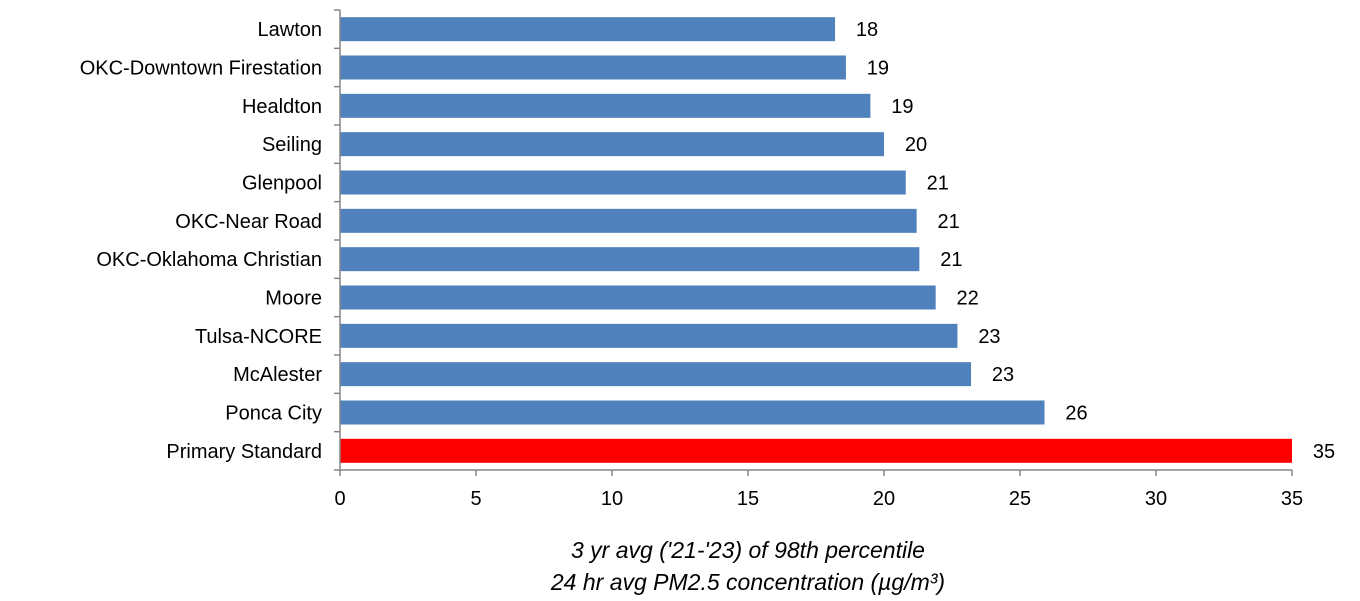  Describe the element at coordinates (292, 145) in the screenshot. I see `category-label: Seiling` at that location.